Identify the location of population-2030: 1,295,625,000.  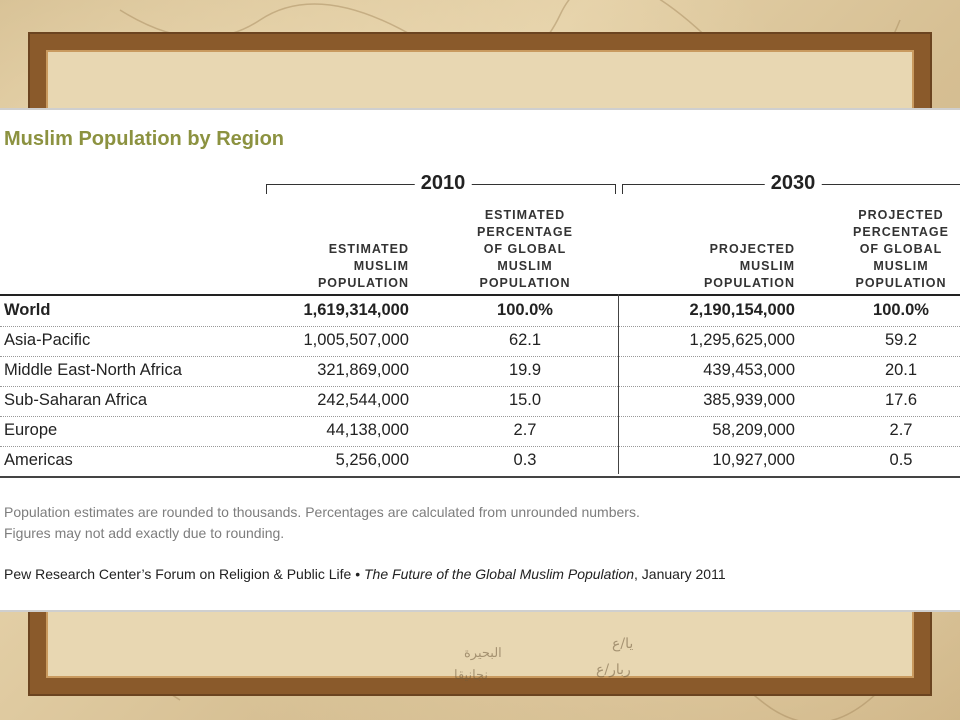
(742, 340).